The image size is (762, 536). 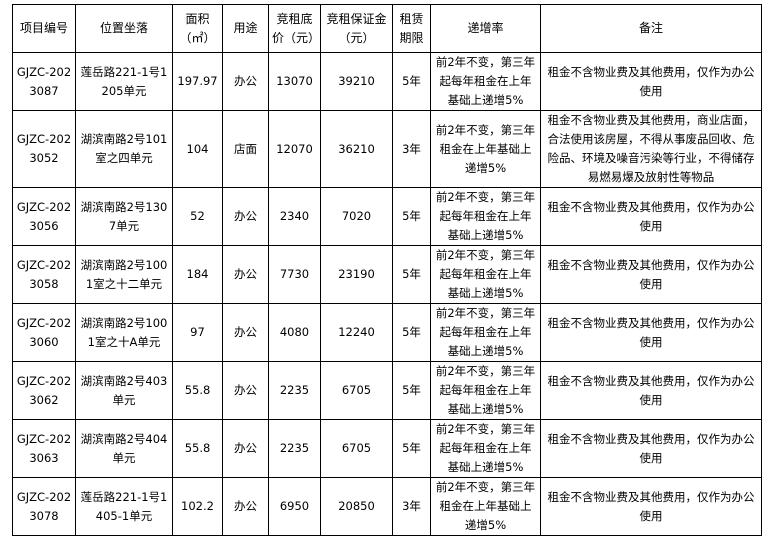 I want to click on header-deposit: 竞租保证金（元）, so click(x=356, y=28).